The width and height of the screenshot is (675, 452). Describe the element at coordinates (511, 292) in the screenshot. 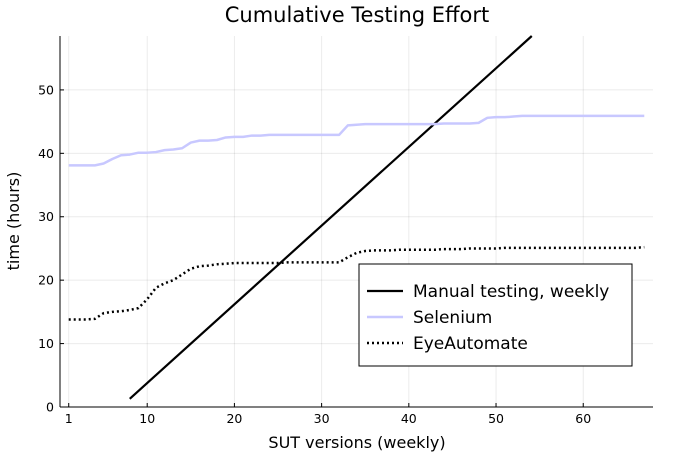

I see `legend-label-manual-testing-weekly: Manual testing, weekly` at that location.